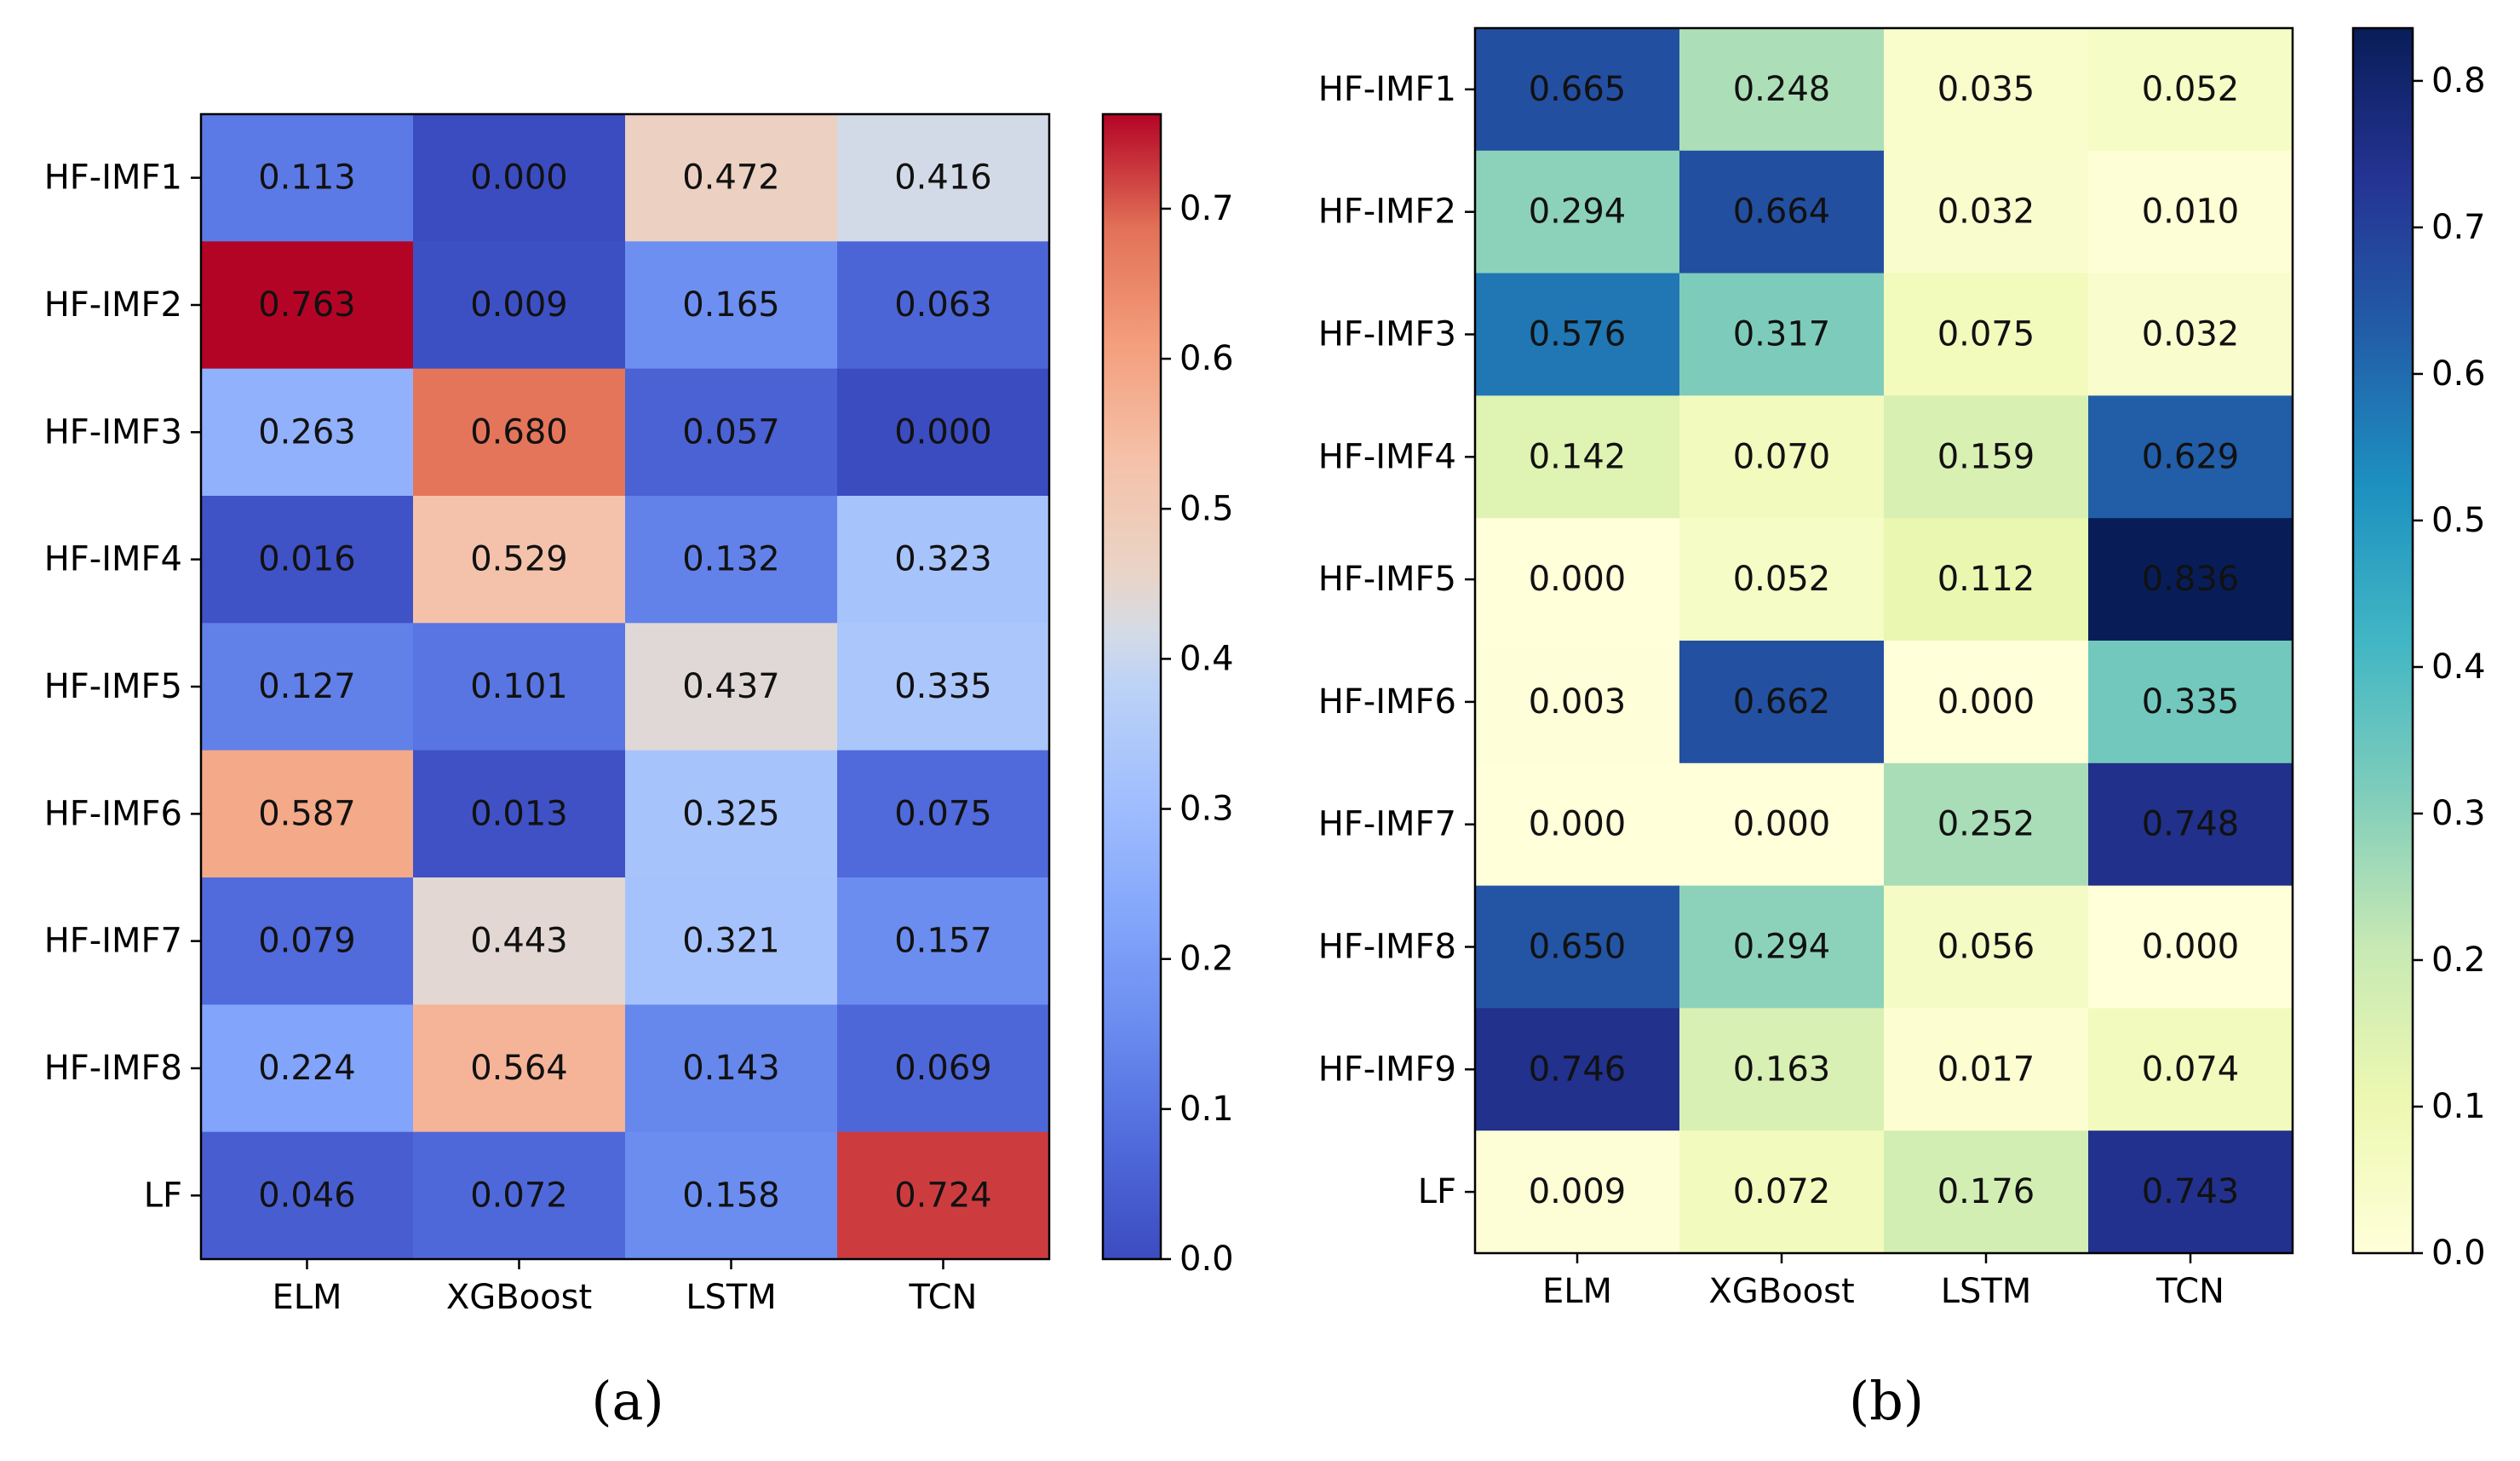 This screenshot has height=1461, width=2520. Describe the element at coordinates (1986, 456) in the screenshot. I see `cell-value-label: 0.159` at that location.